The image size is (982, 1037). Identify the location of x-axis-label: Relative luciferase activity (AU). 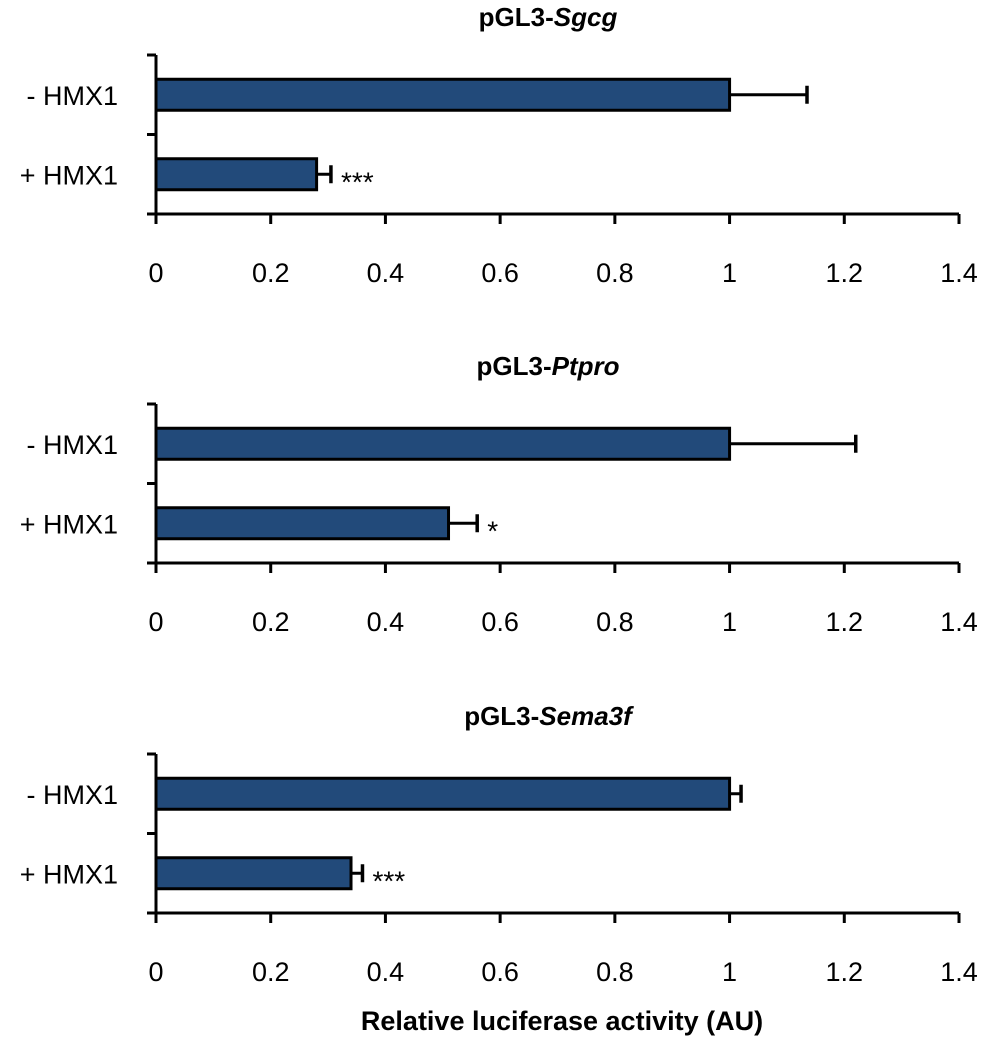
(562, 1021).